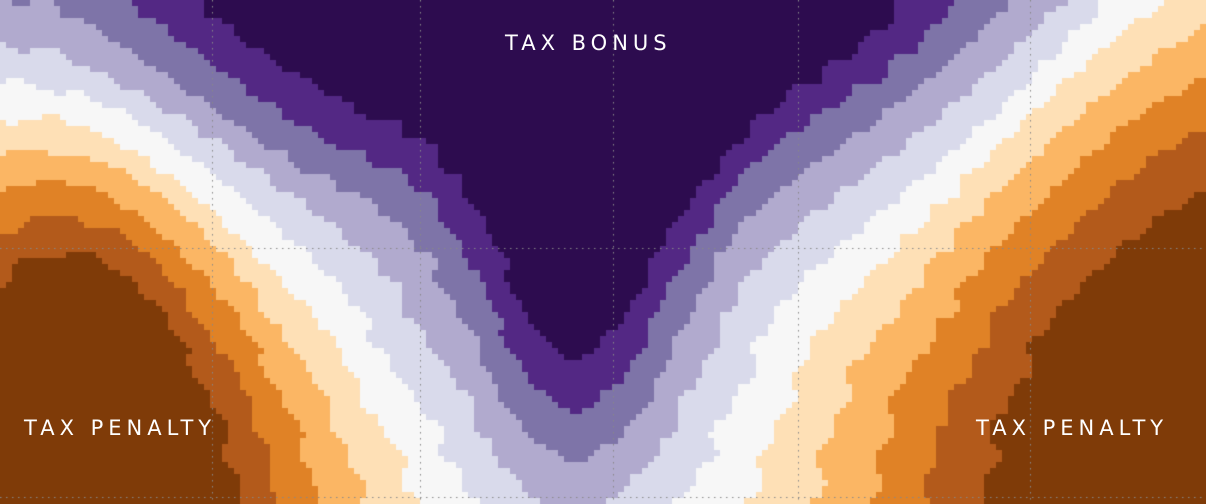 The image size is (1206, 504). What do you see at coordinates (1072, 428) in the screenshot?
I see `tax-penalty-right-label: TAX PENALTY` at bounding box center [1072, 428].